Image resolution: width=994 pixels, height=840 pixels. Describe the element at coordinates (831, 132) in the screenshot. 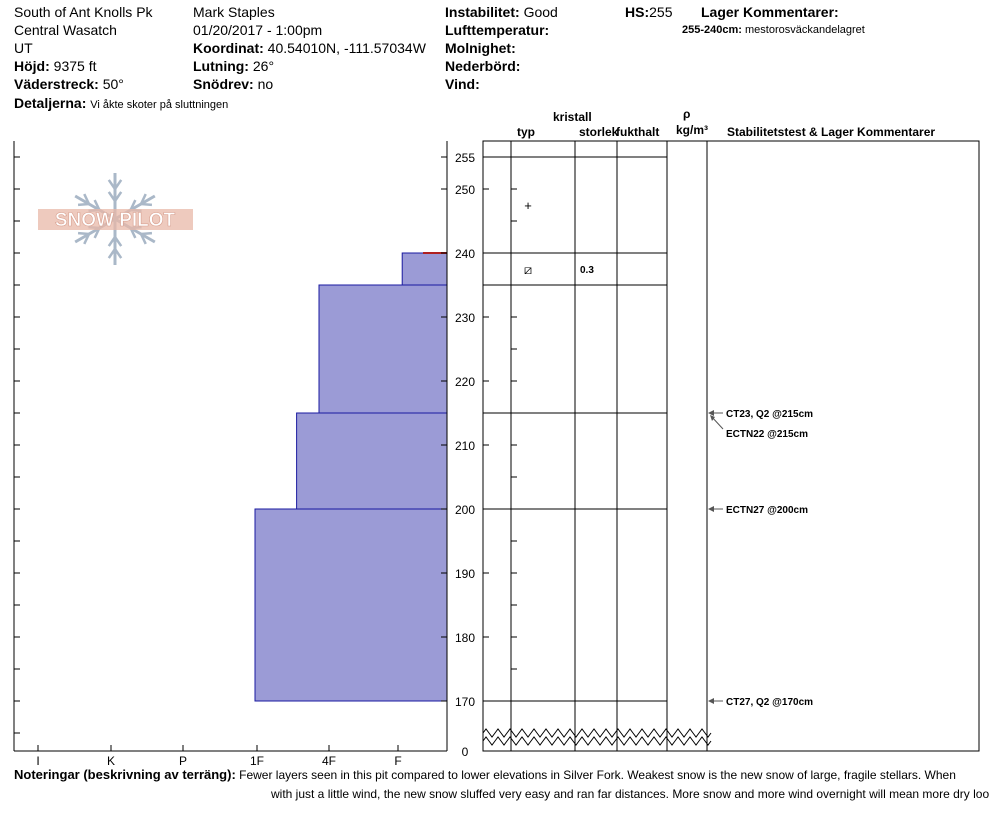

I see `col-stability: Stabilitetstest & Lager Kommentarer` at that location.